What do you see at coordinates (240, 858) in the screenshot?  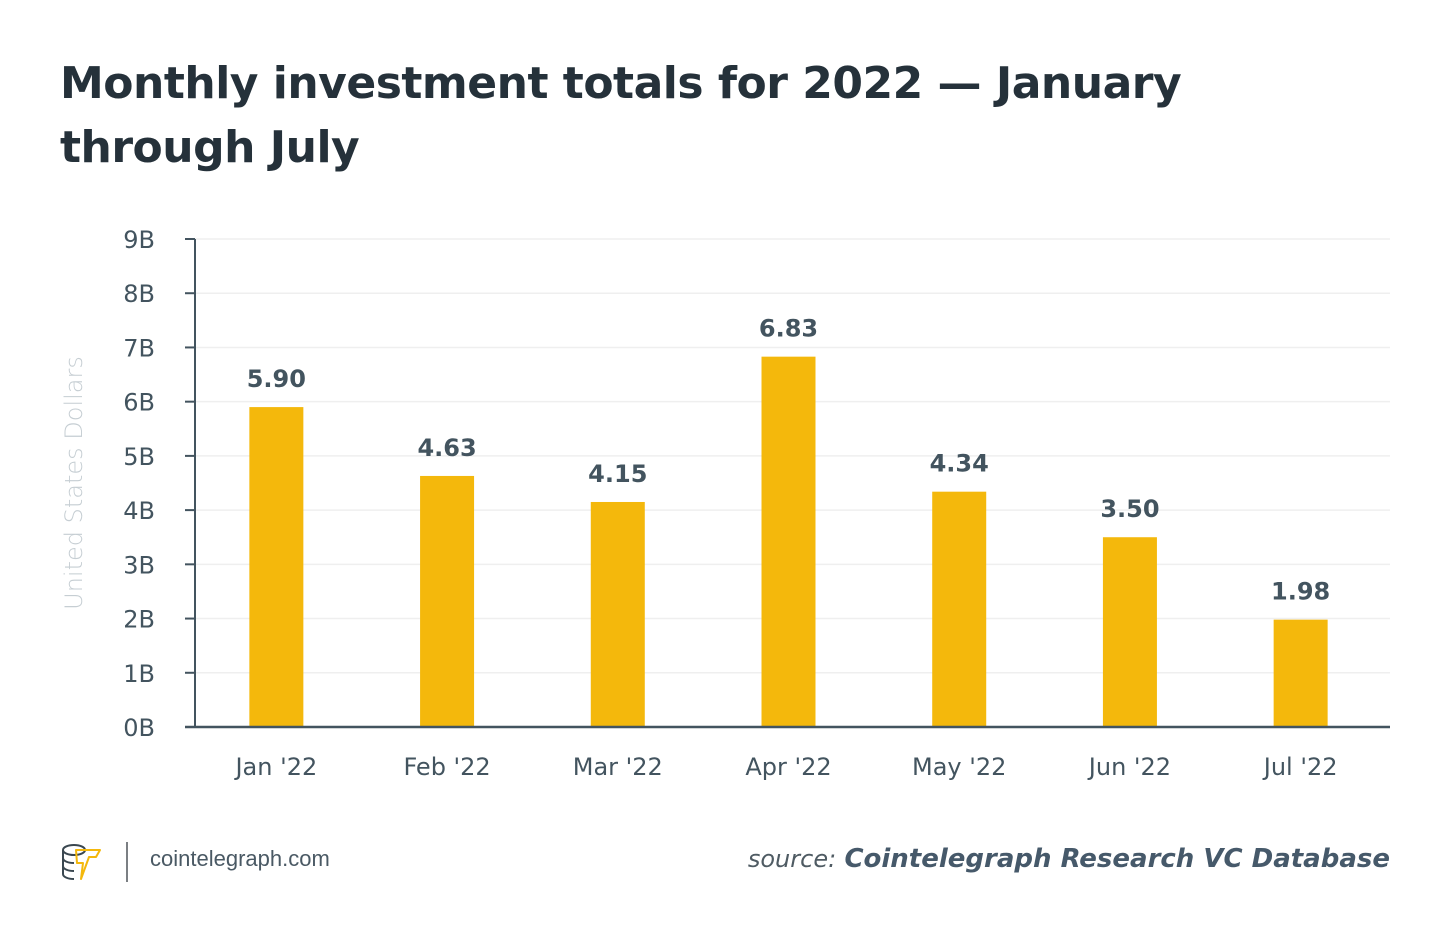 I see `footer-site-link: cointelegraph.com` at bounding box center [240, 858].